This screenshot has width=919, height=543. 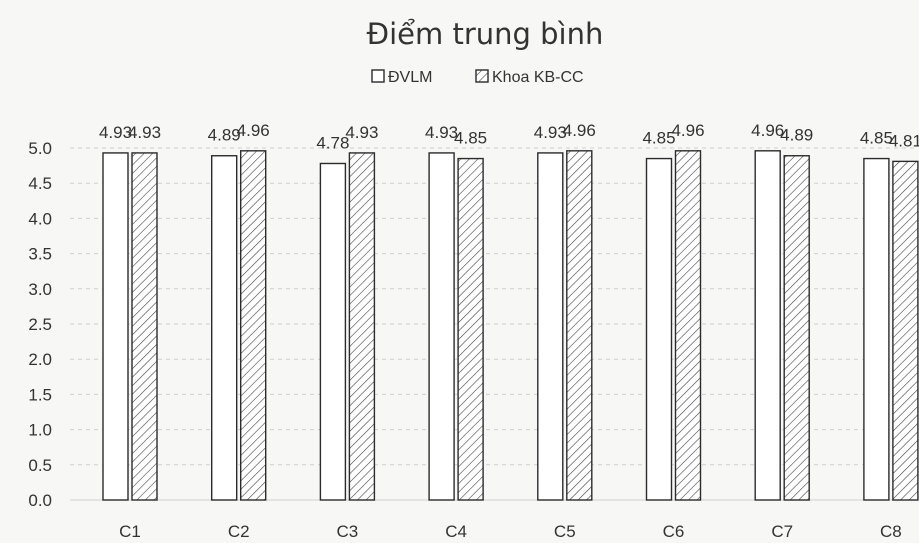 I want to click on x-axis-ticks: C1 C2 C3 C4 C5 C6 C7 C8, so click(x=510, y=531).